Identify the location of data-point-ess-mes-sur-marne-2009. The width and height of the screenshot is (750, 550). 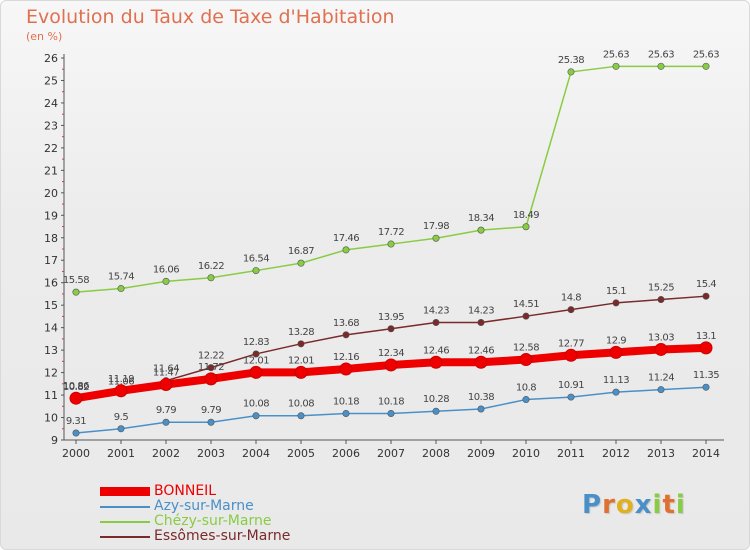
(481, 322).